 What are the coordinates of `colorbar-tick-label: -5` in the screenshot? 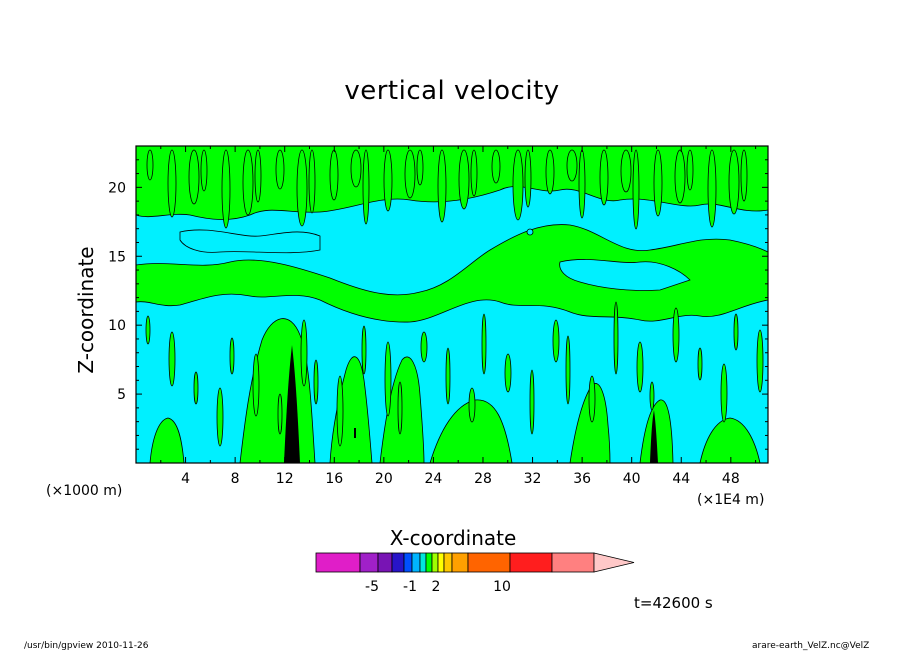 It's located at (372, 587).